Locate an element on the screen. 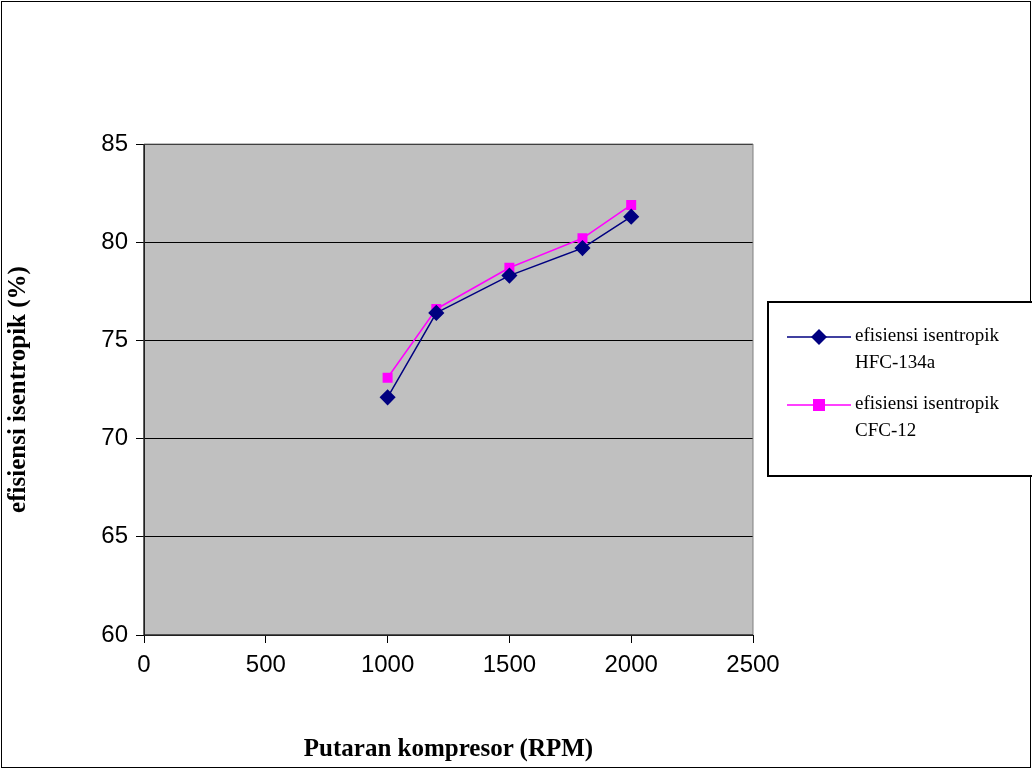  x-tick-label: 2000 is located at coordinates (631, 664).